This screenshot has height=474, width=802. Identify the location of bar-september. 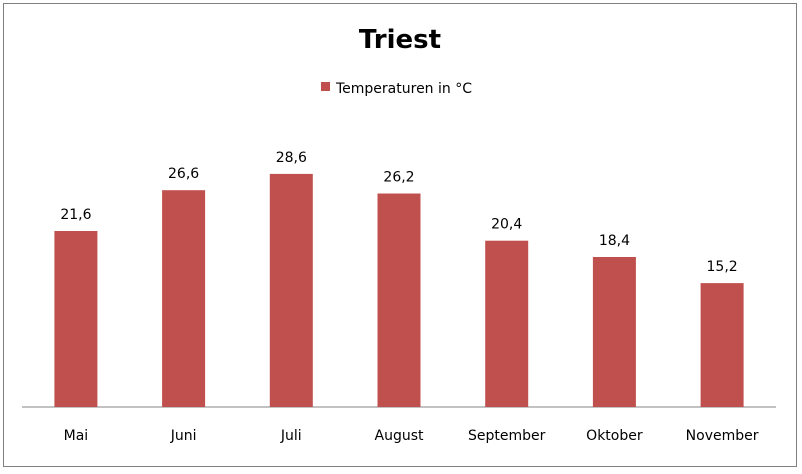
(507, 323).